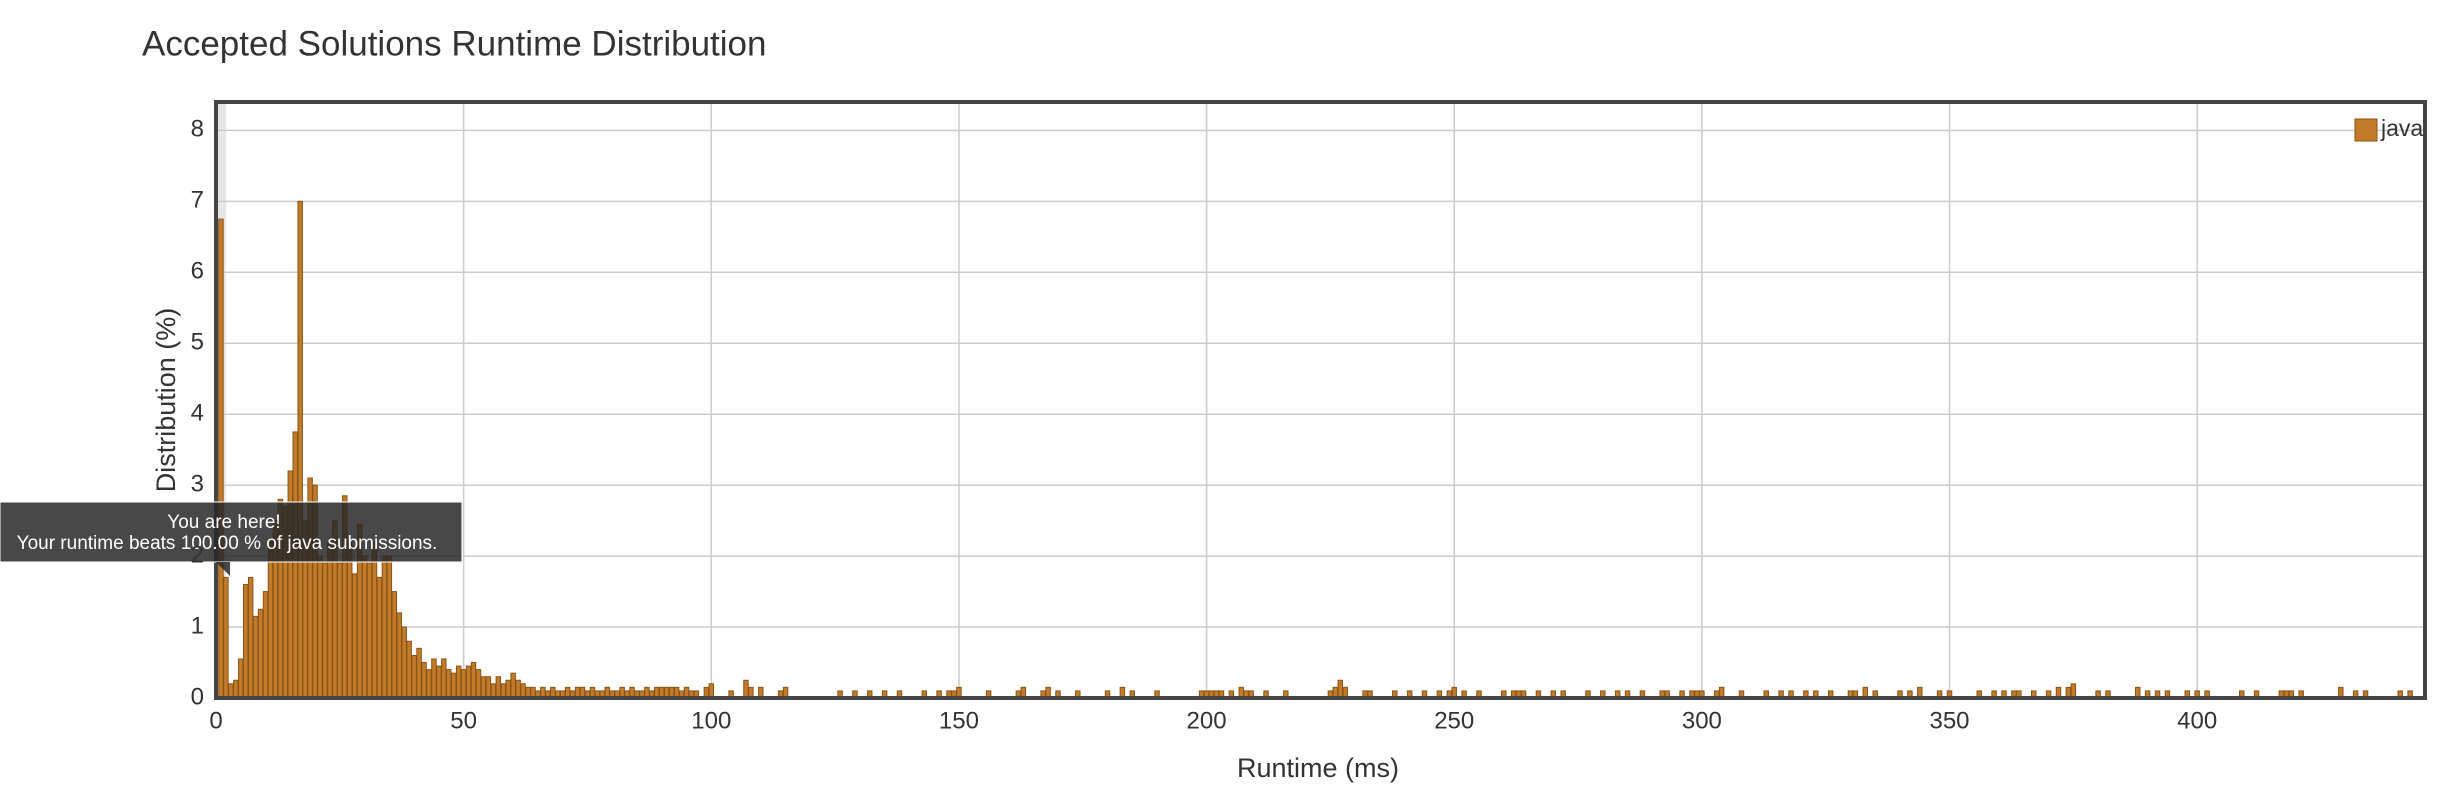 Image resolution: width=2442 pixels, height=808 pixels. What do you see at coordinates (711, 720) in the screenshot?
I see `x-tick-label: 100` at bounding box center [711, 720].